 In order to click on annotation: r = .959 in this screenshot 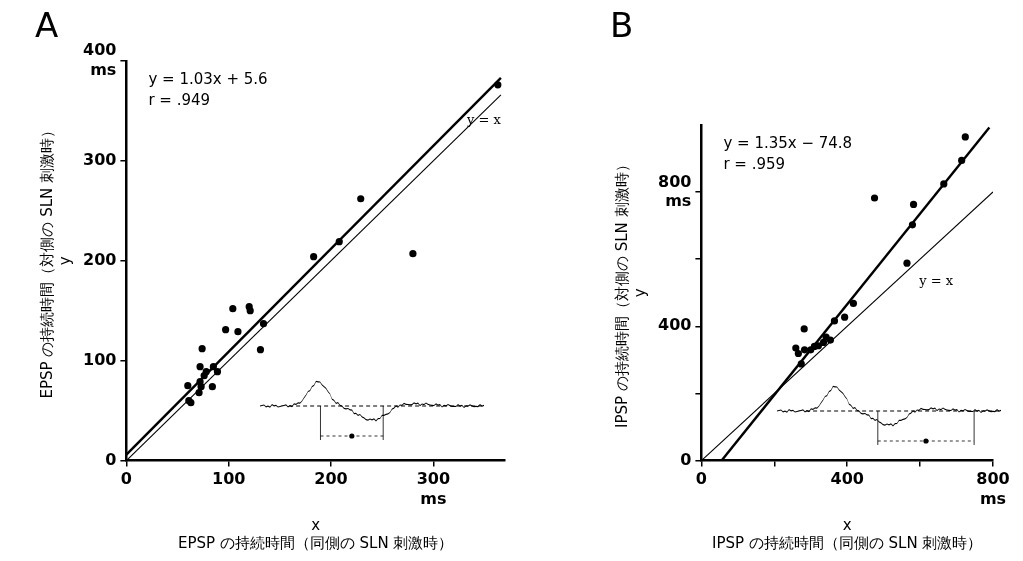, I will do `click(754, 164)`.